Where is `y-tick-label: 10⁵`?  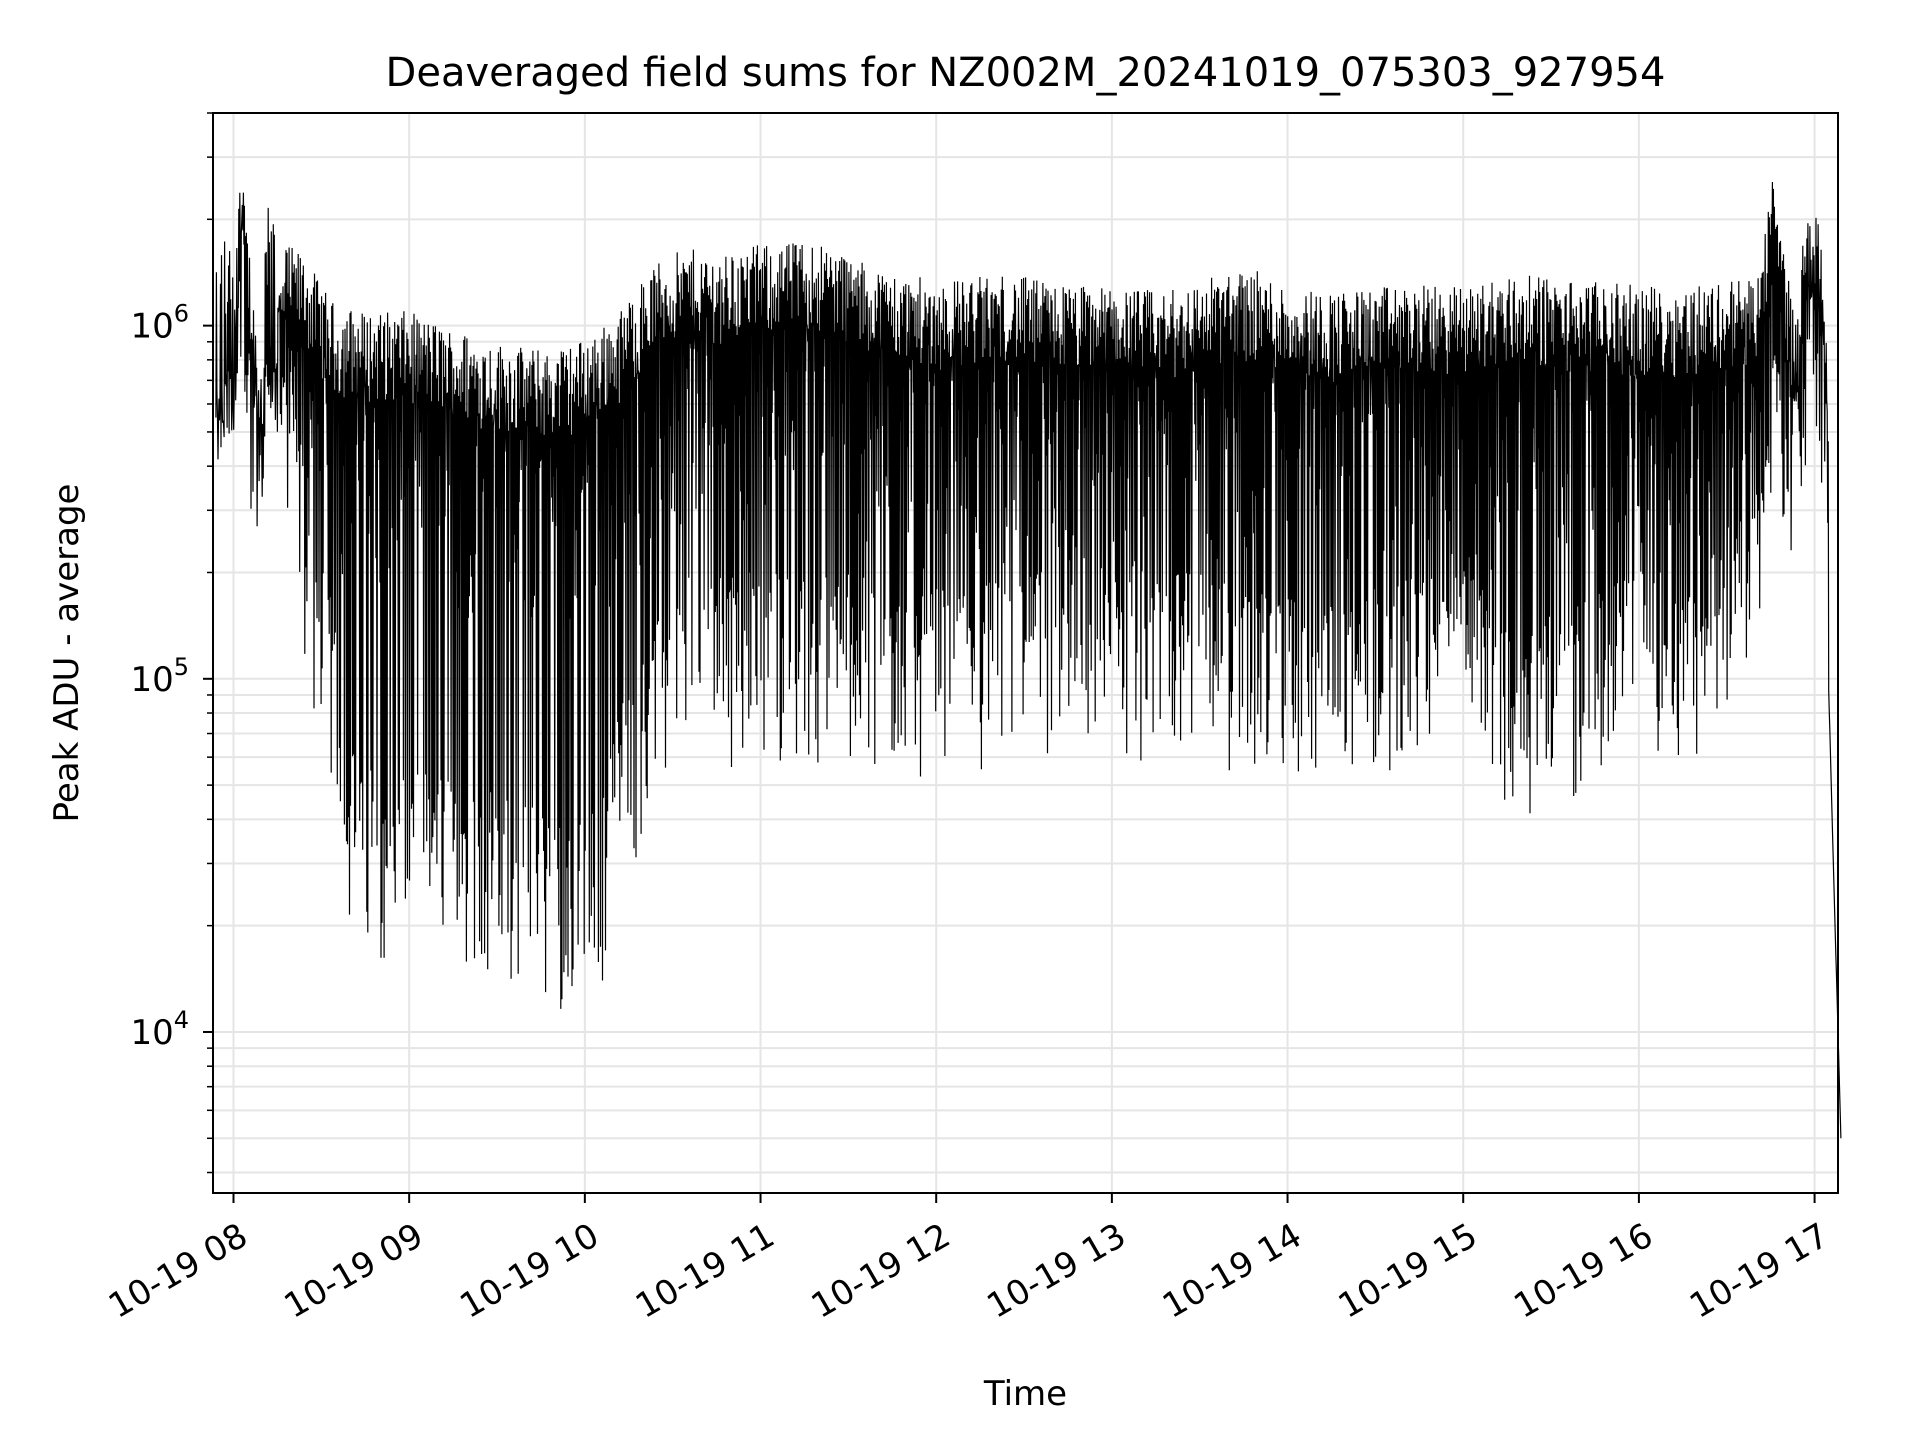
y-tick-label: 10⁵ is located at coordinates (159, 676).